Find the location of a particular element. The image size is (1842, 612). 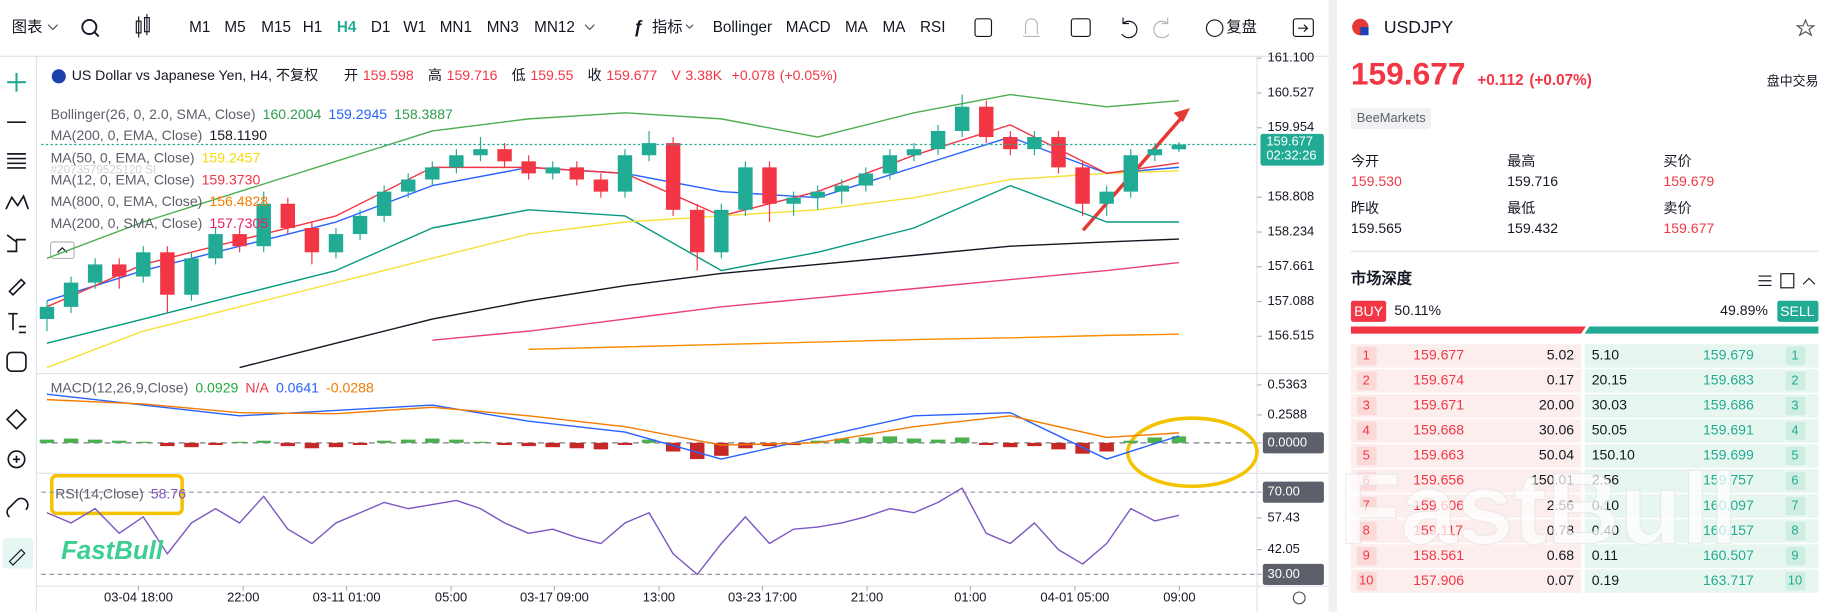

ask-volume: 20.15 is located at coordinates (1609, 380).